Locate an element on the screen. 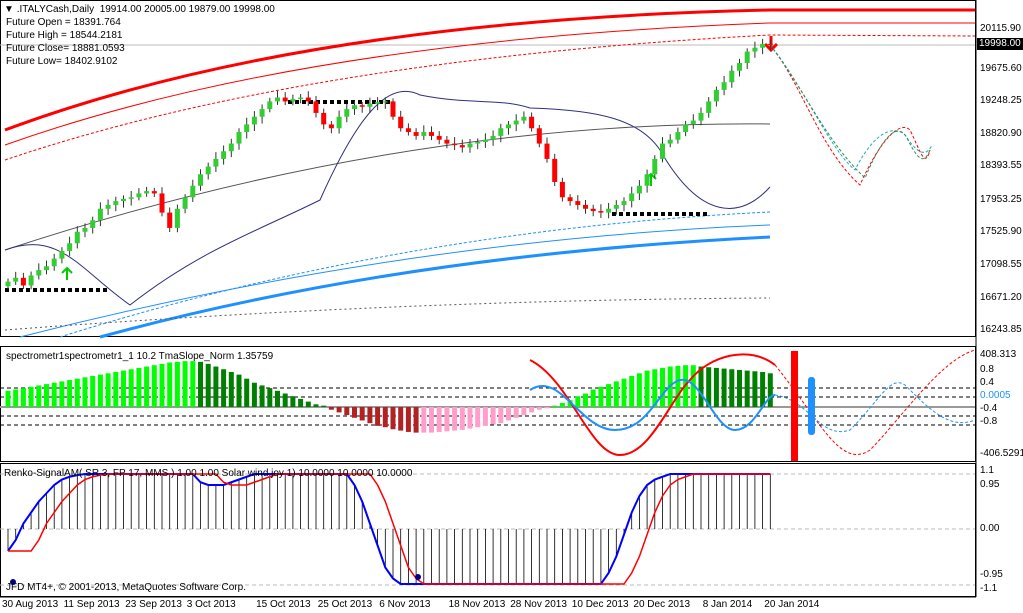 The image size is (1023, 613). date-tick: 28 Nov 2013 is located at coordinates (538, 604).